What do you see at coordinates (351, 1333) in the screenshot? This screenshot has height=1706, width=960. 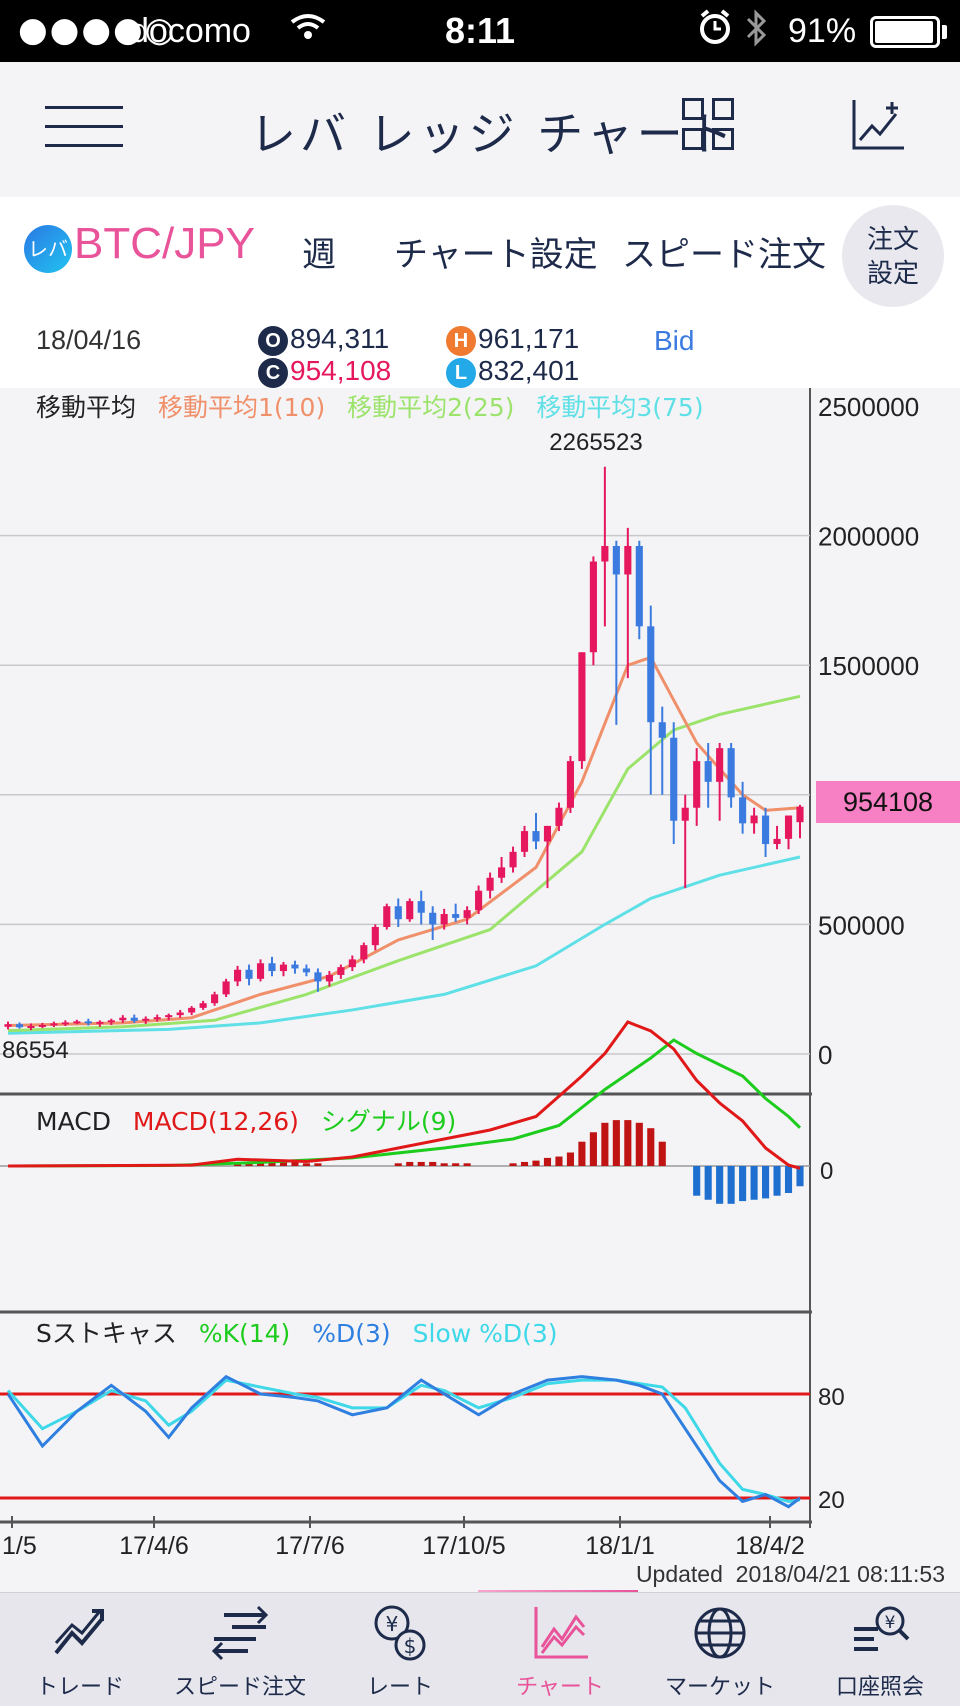 I see `d-legend: %D(3)` at bounding box center [351, 1333].